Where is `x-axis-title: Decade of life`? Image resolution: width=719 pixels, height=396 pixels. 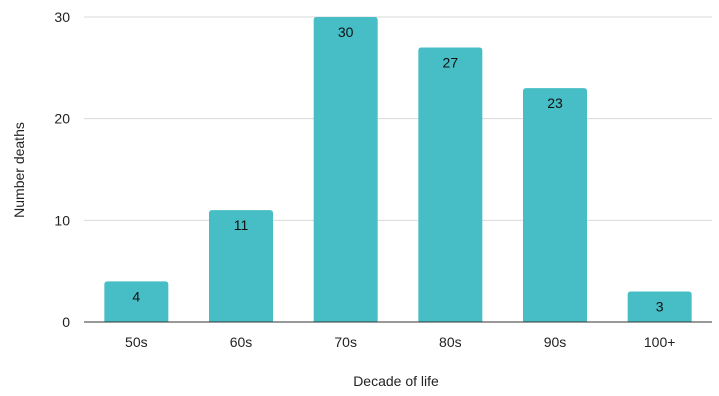 x-axis-title: Decade of life is located at coordinates (396, 381).